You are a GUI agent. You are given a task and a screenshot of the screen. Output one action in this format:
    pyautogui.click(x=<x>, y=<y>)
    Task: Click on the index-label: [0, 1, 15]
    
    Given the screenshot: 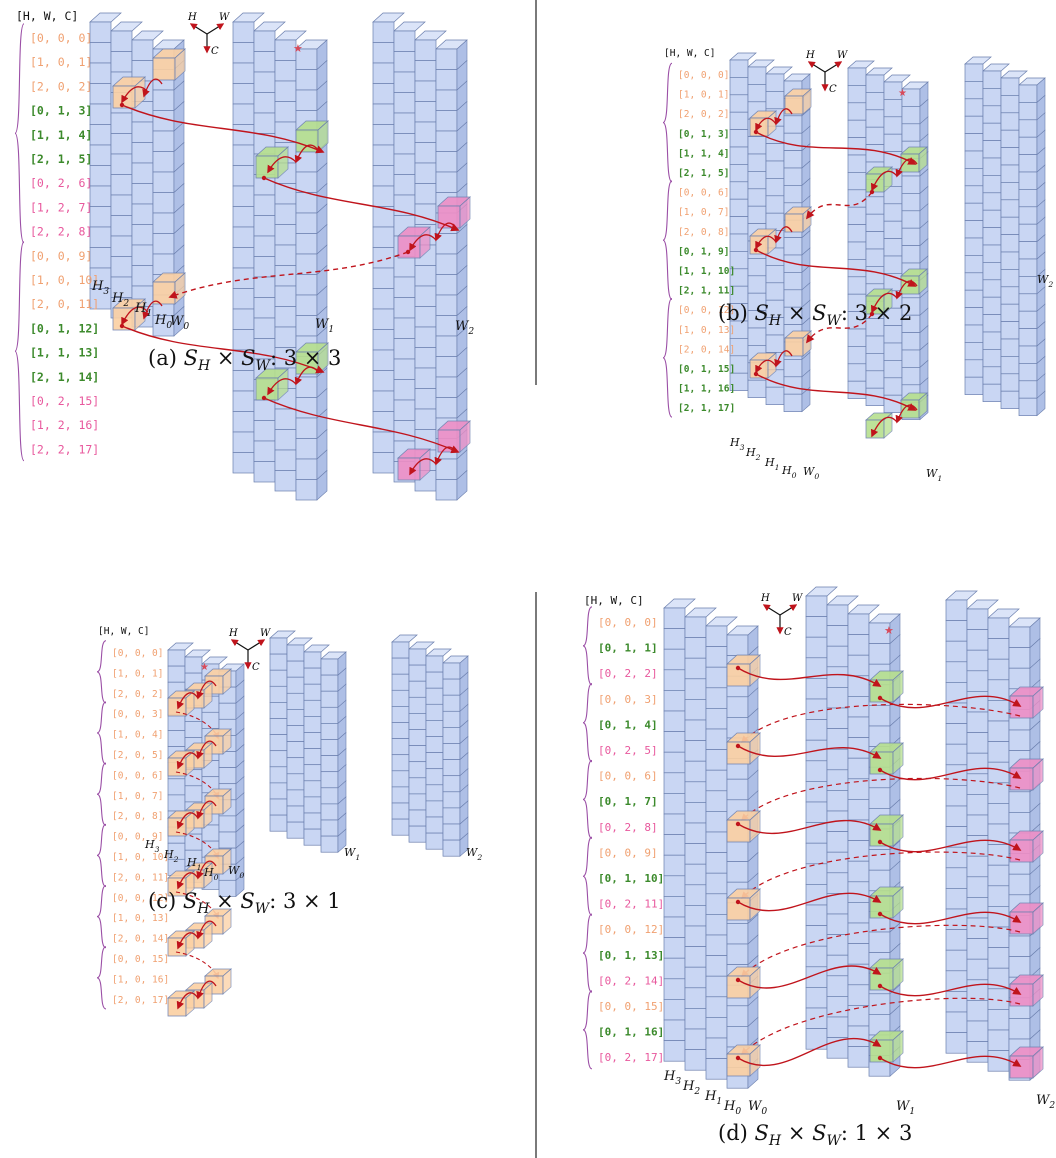 What is the action you would take?
    pyautogui.click(x=706, y=369)
    